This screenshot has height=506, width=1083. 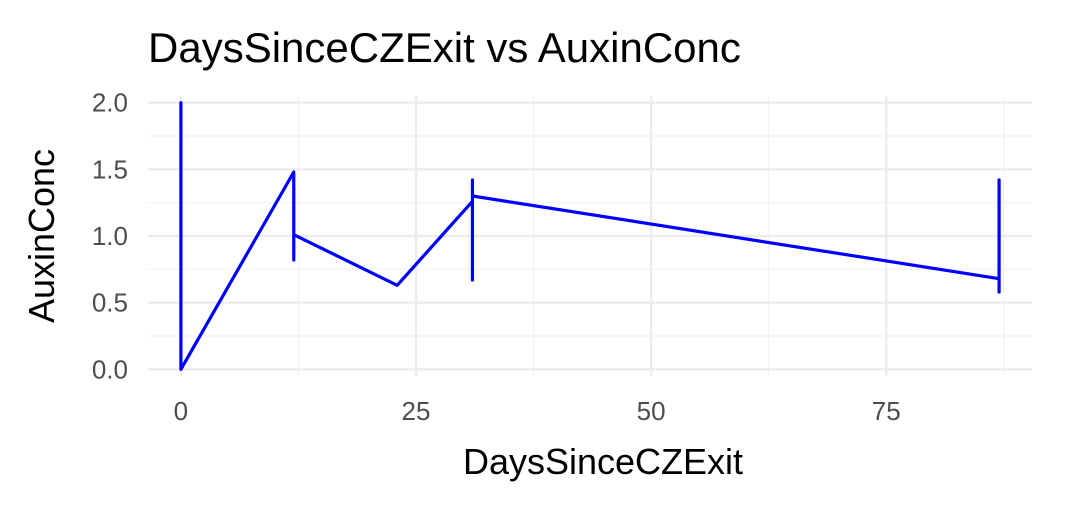 What do you see at coordinates (110, 103) in the screenshot?
I see `y-tick-label: 2.0` at bounding box center [110, 103].